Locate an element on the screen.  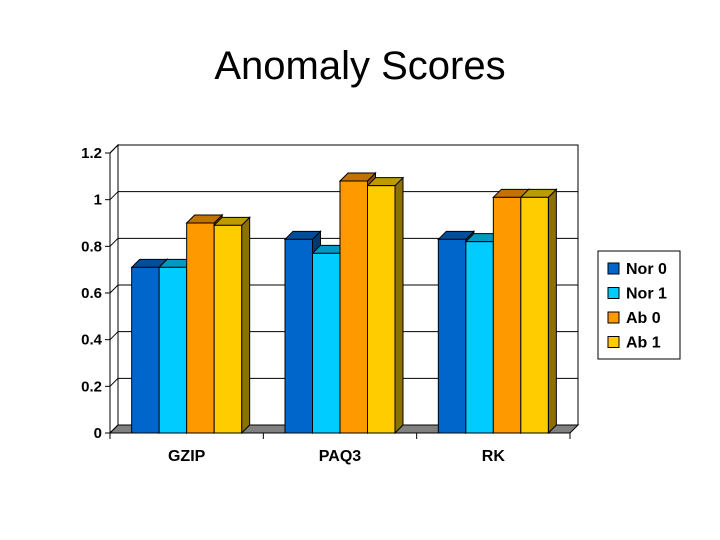
y-tick-label: 1.2 is located at coordinates (91, 153).